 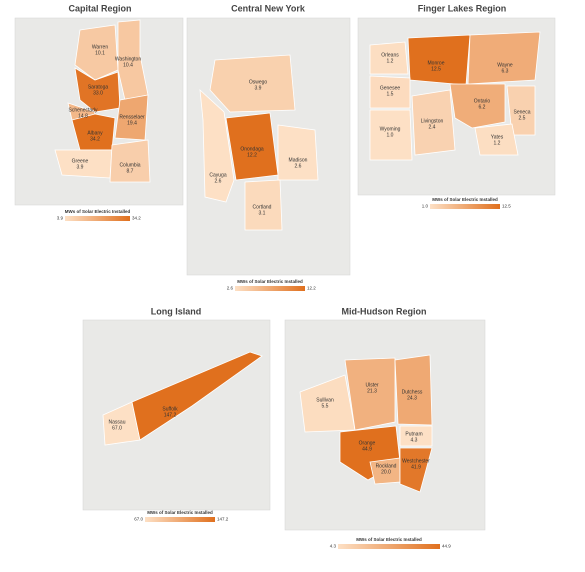 What do you see at coordinates (497, 137) in the screenshot?
I see `county-name: Yates` at bounding box center [497, 137].